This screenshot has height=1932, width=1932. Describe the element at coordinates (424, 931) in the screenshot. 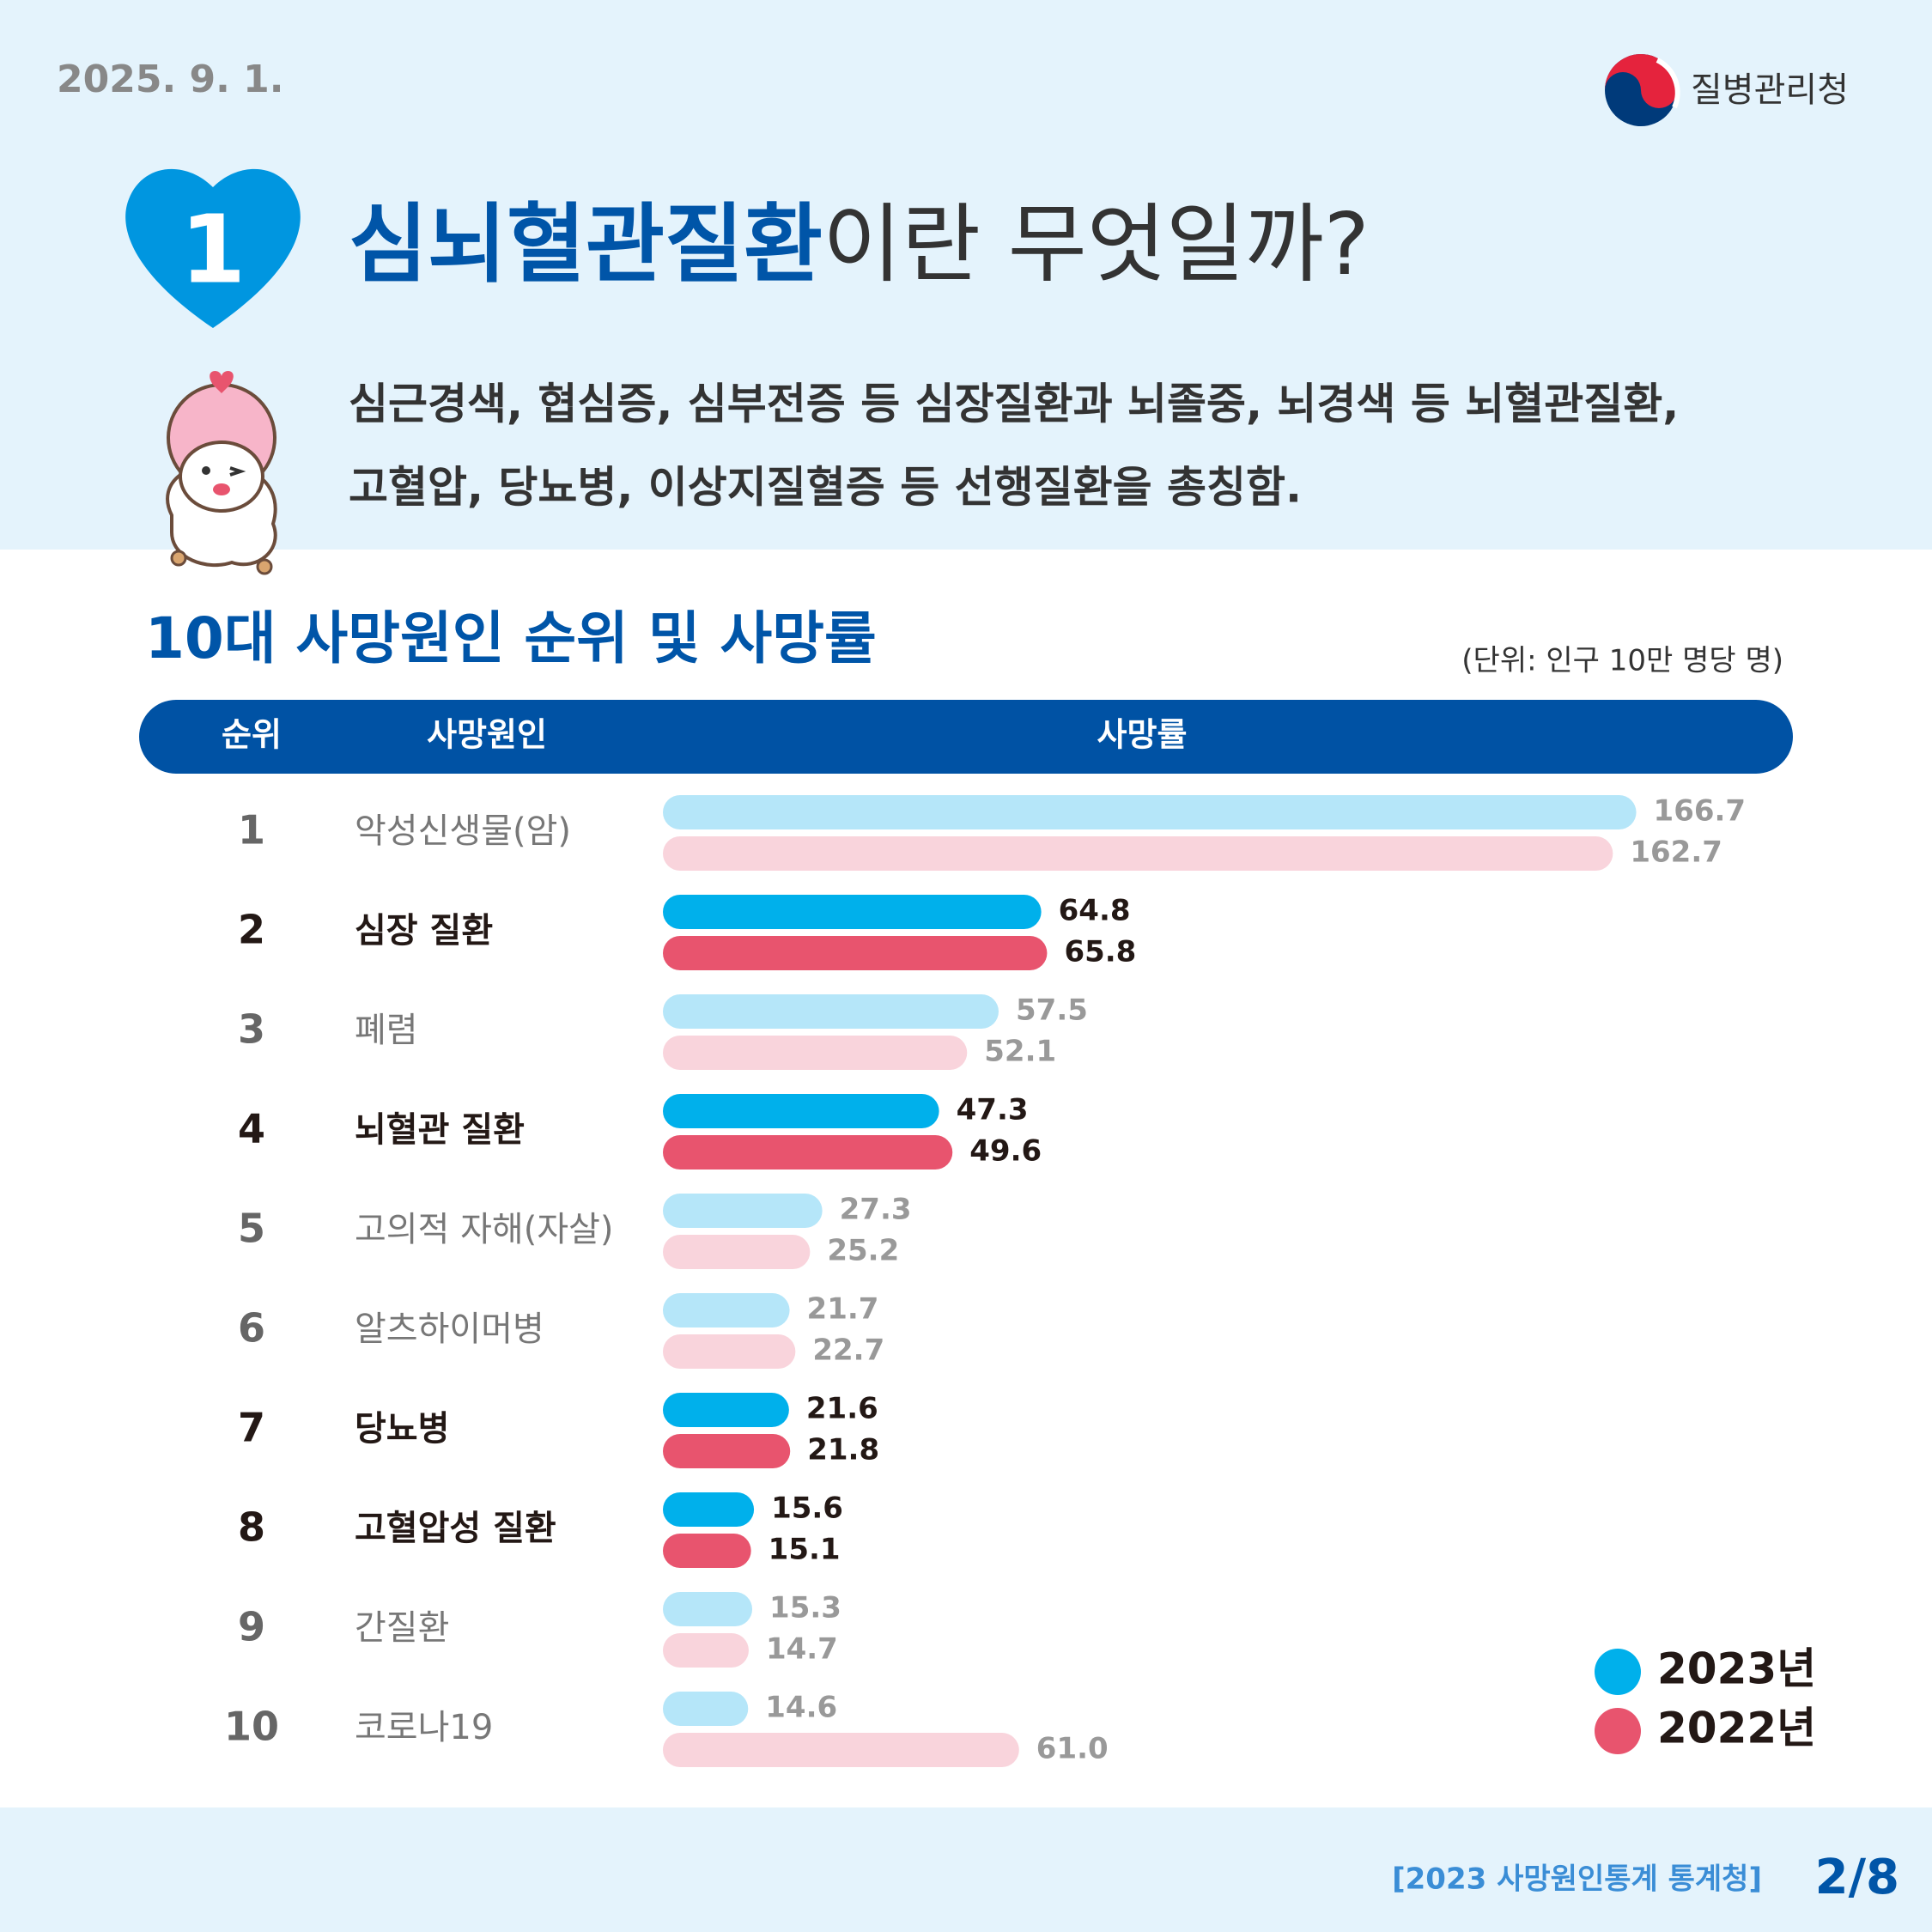

I see `category-label: 심장 질환` at that location.